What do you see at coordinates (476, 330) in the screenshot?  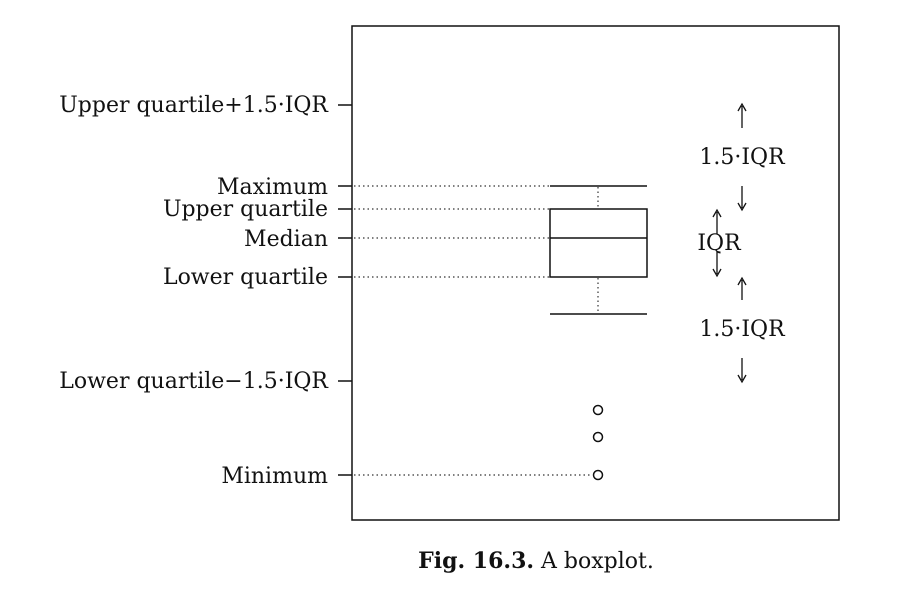 I see `guide-lines` at bounding box center [476, 330].